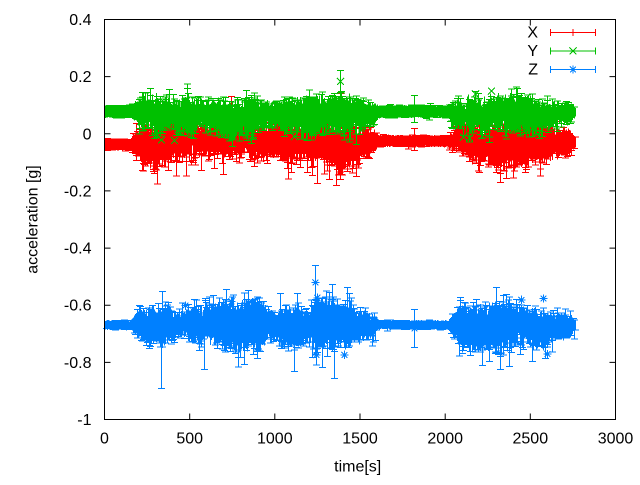 The image size is (640, 485). I want to click on svg-text: -1, so click(84, 420).